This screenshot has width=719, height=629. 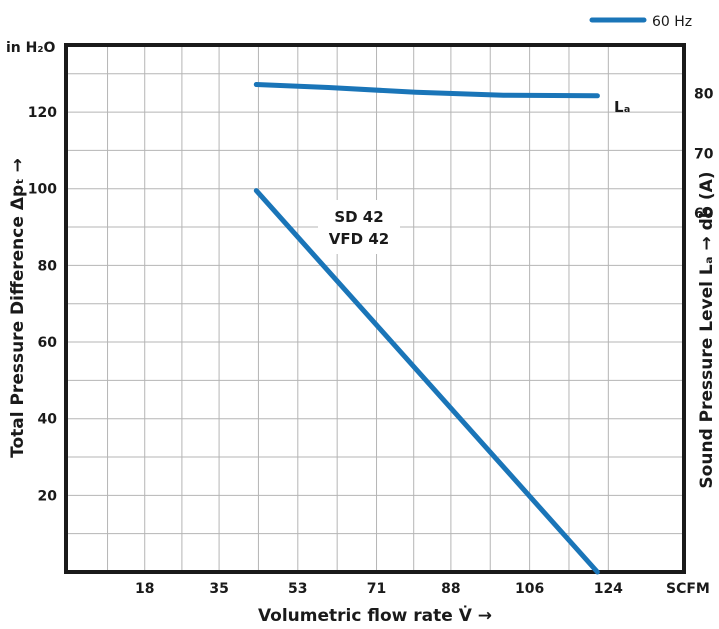 I want to click on x-unit-label: SCFM, so click(x=688, y=589).